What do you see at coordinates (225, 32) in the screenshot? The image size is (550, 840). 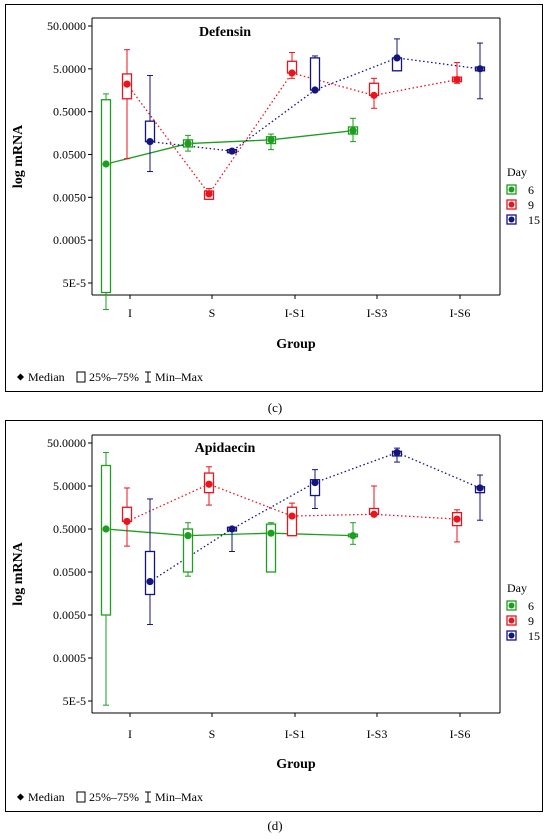 I see `chart-title: Defensin` at bounding box center [225, 32].